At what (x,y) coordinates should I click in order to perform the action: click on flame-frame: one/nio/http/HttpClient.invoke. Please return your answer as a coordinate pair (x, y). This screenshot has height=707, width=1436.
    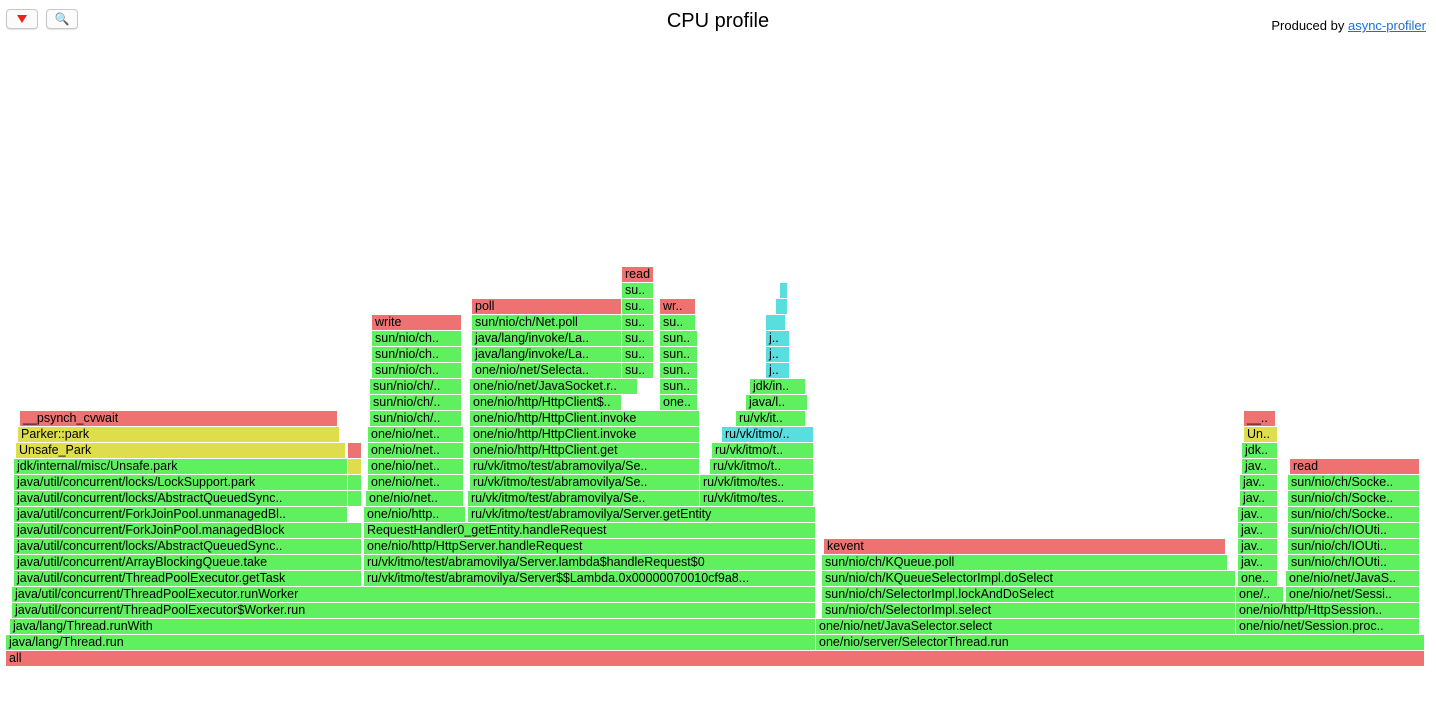
    Looking at the image, I should click on (585, 418).